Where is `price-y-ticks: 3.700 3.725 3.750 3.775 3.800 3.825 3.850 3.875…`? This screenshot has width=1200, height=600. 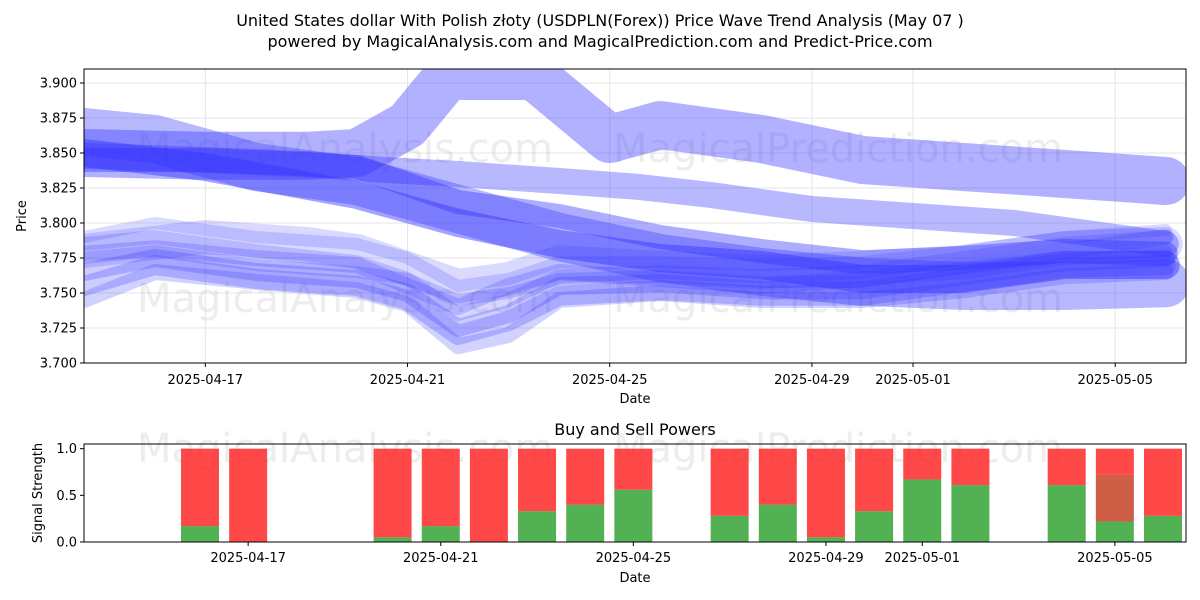
price-y-ticks: 3.700 3.725 3.750 3.775 3.800 3.825 3.850 3.875… is located at coordinates (62, 224).